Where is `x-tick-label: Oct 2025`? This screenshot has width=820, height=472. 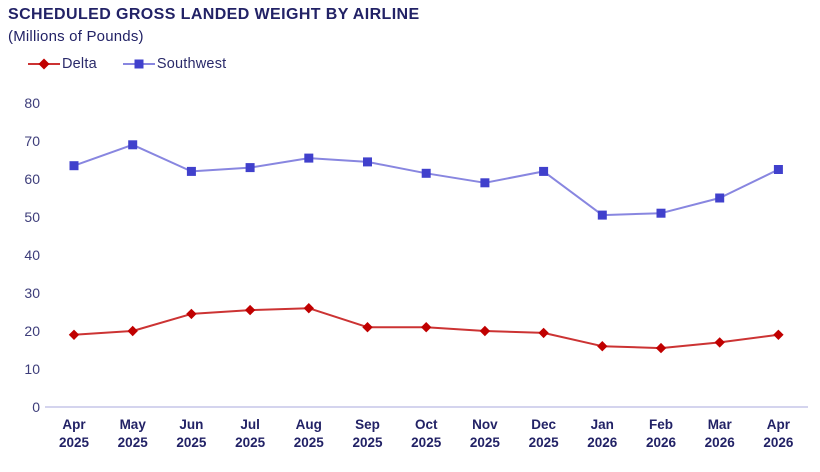
x-tick-label: Oct 2025 is located at coordinates (426, 433).